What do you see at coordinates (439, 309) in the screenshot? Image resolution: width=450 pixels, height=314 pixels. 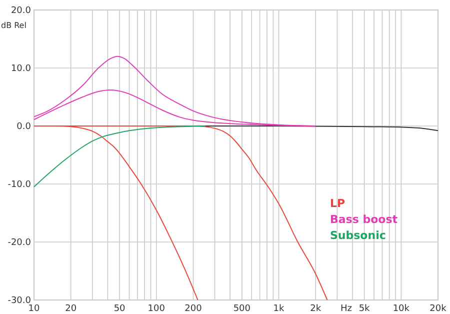 I see `x-tick-label: 20k` at bounding box center [439, 309].